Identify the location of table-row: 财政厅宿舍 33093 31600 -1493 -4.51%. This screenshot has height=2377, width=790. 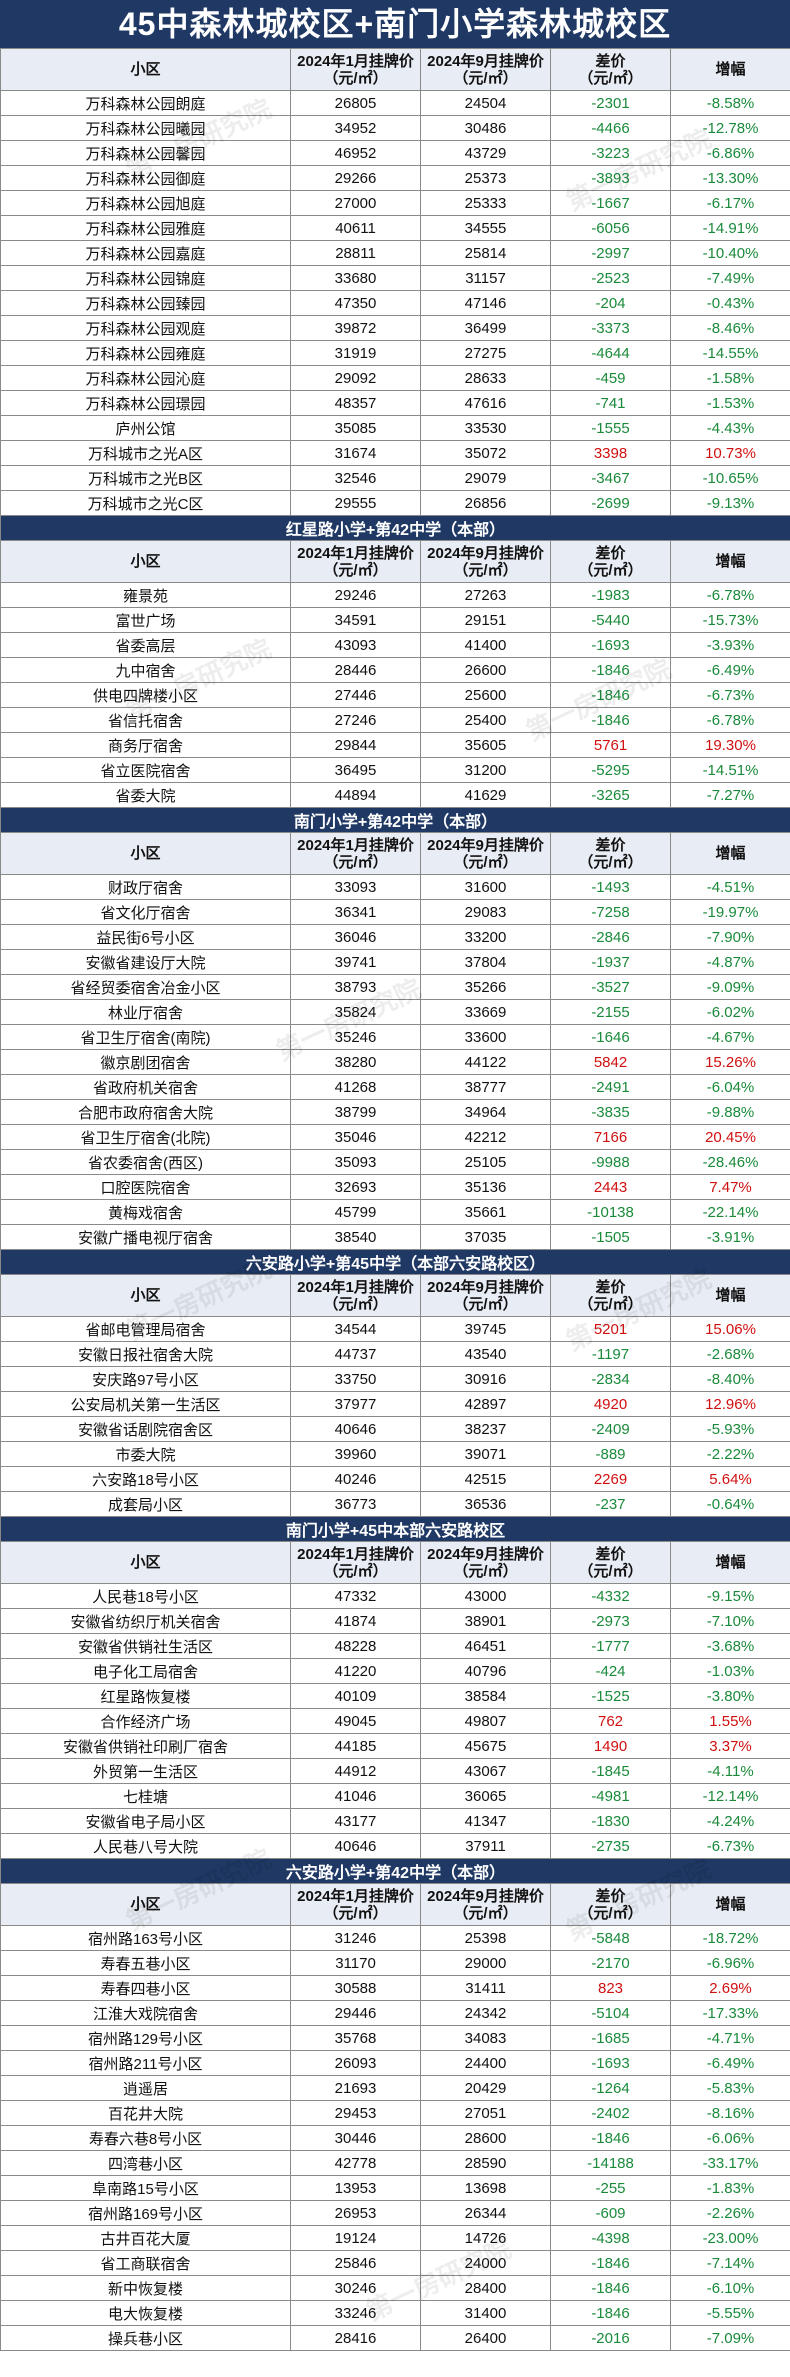
(395, 887).